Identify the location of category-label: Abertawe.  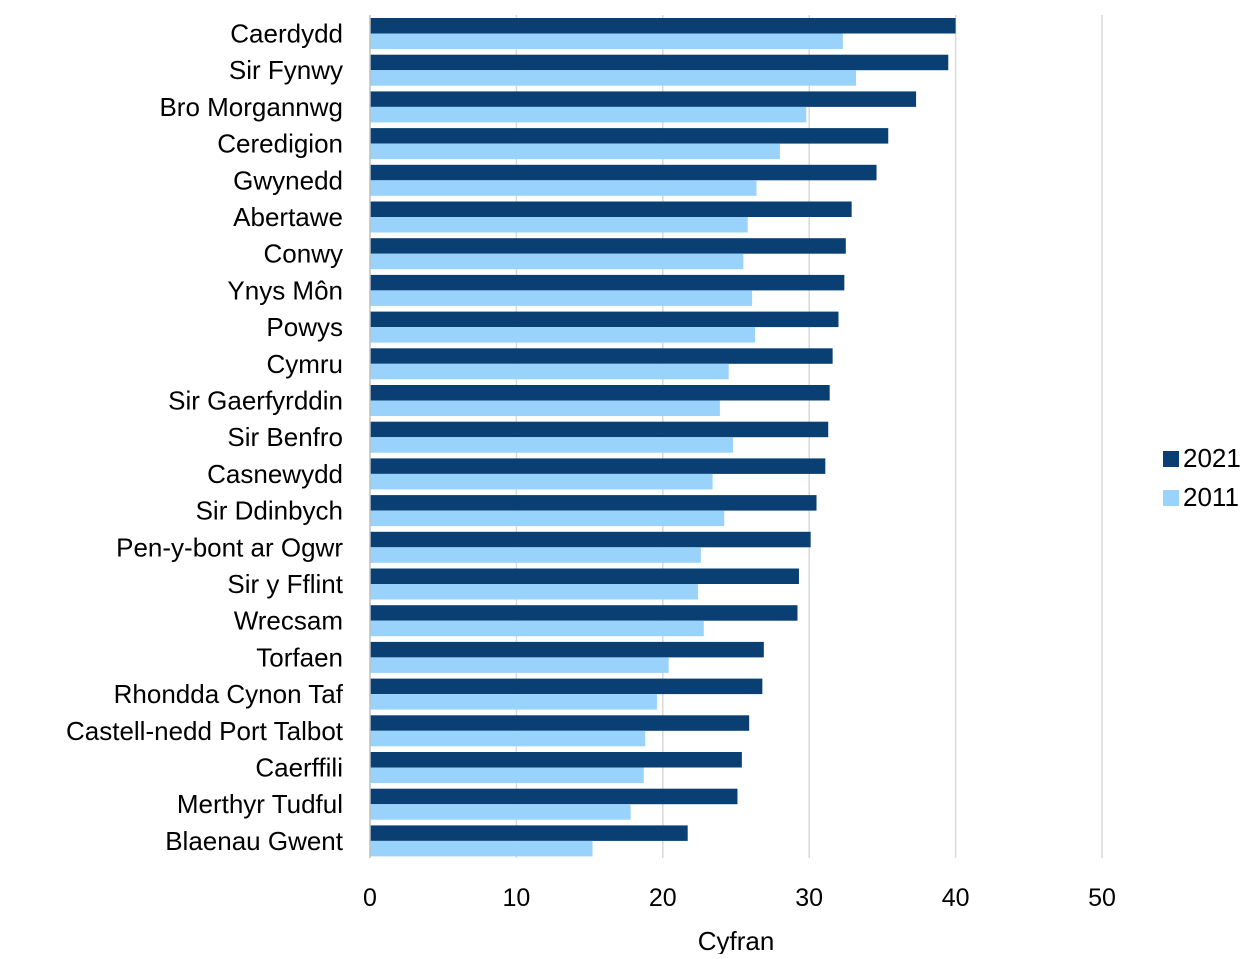
(288, 217).